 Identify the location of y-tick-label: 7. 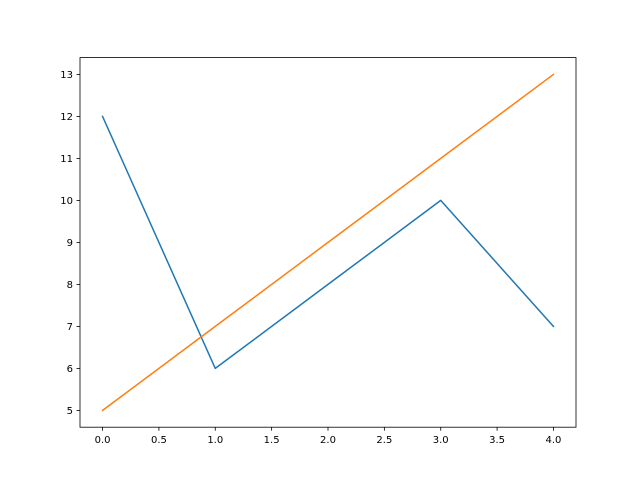
(70, 327).